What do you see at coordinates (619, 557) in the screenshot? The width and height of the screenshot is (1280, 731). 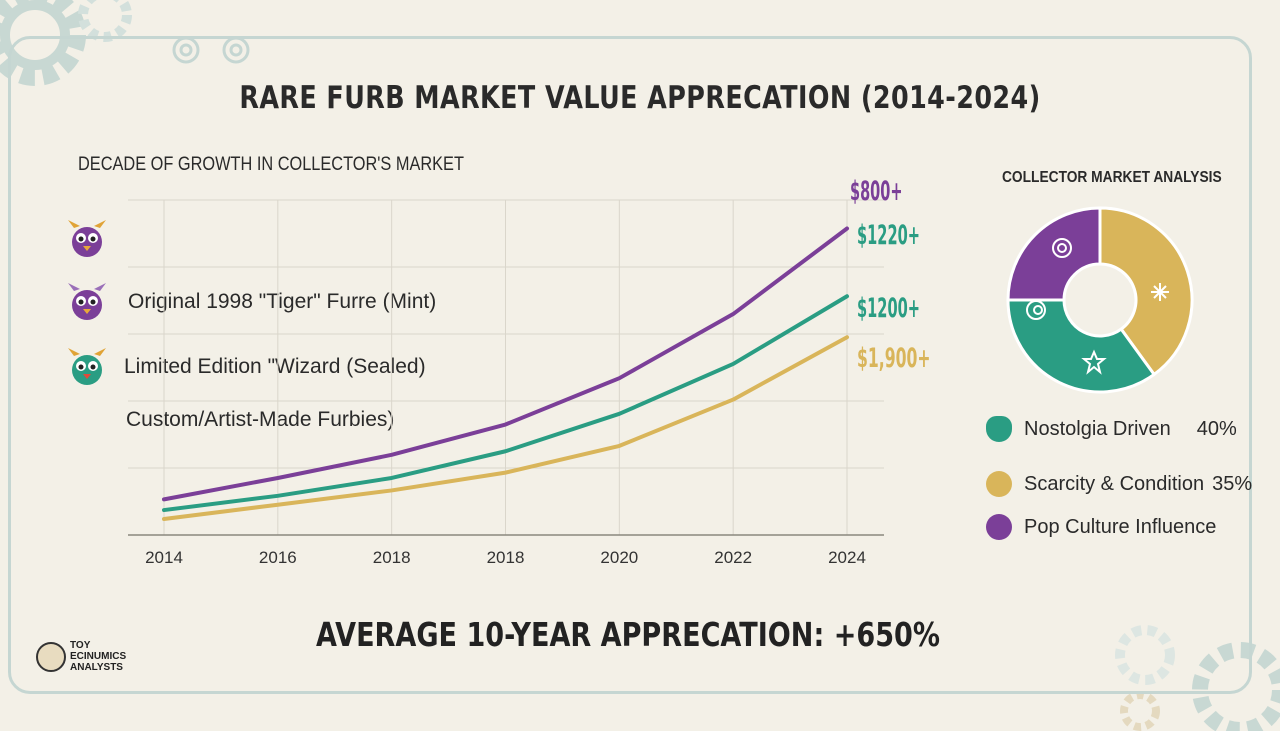 I see `x-tick-label: 2020` at bounding box center [619, 557].